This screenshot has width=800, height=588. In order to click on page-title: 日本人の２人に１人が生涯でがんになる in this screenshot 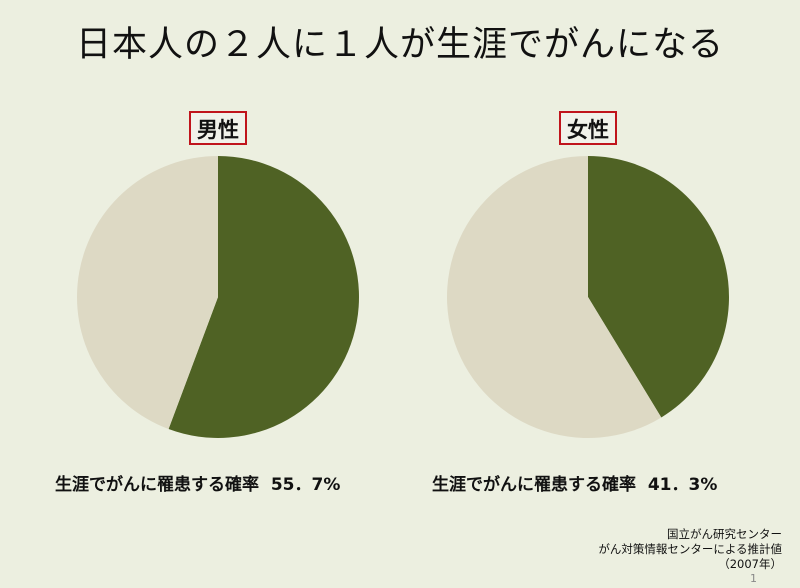, I will do `click(399, 45)`.